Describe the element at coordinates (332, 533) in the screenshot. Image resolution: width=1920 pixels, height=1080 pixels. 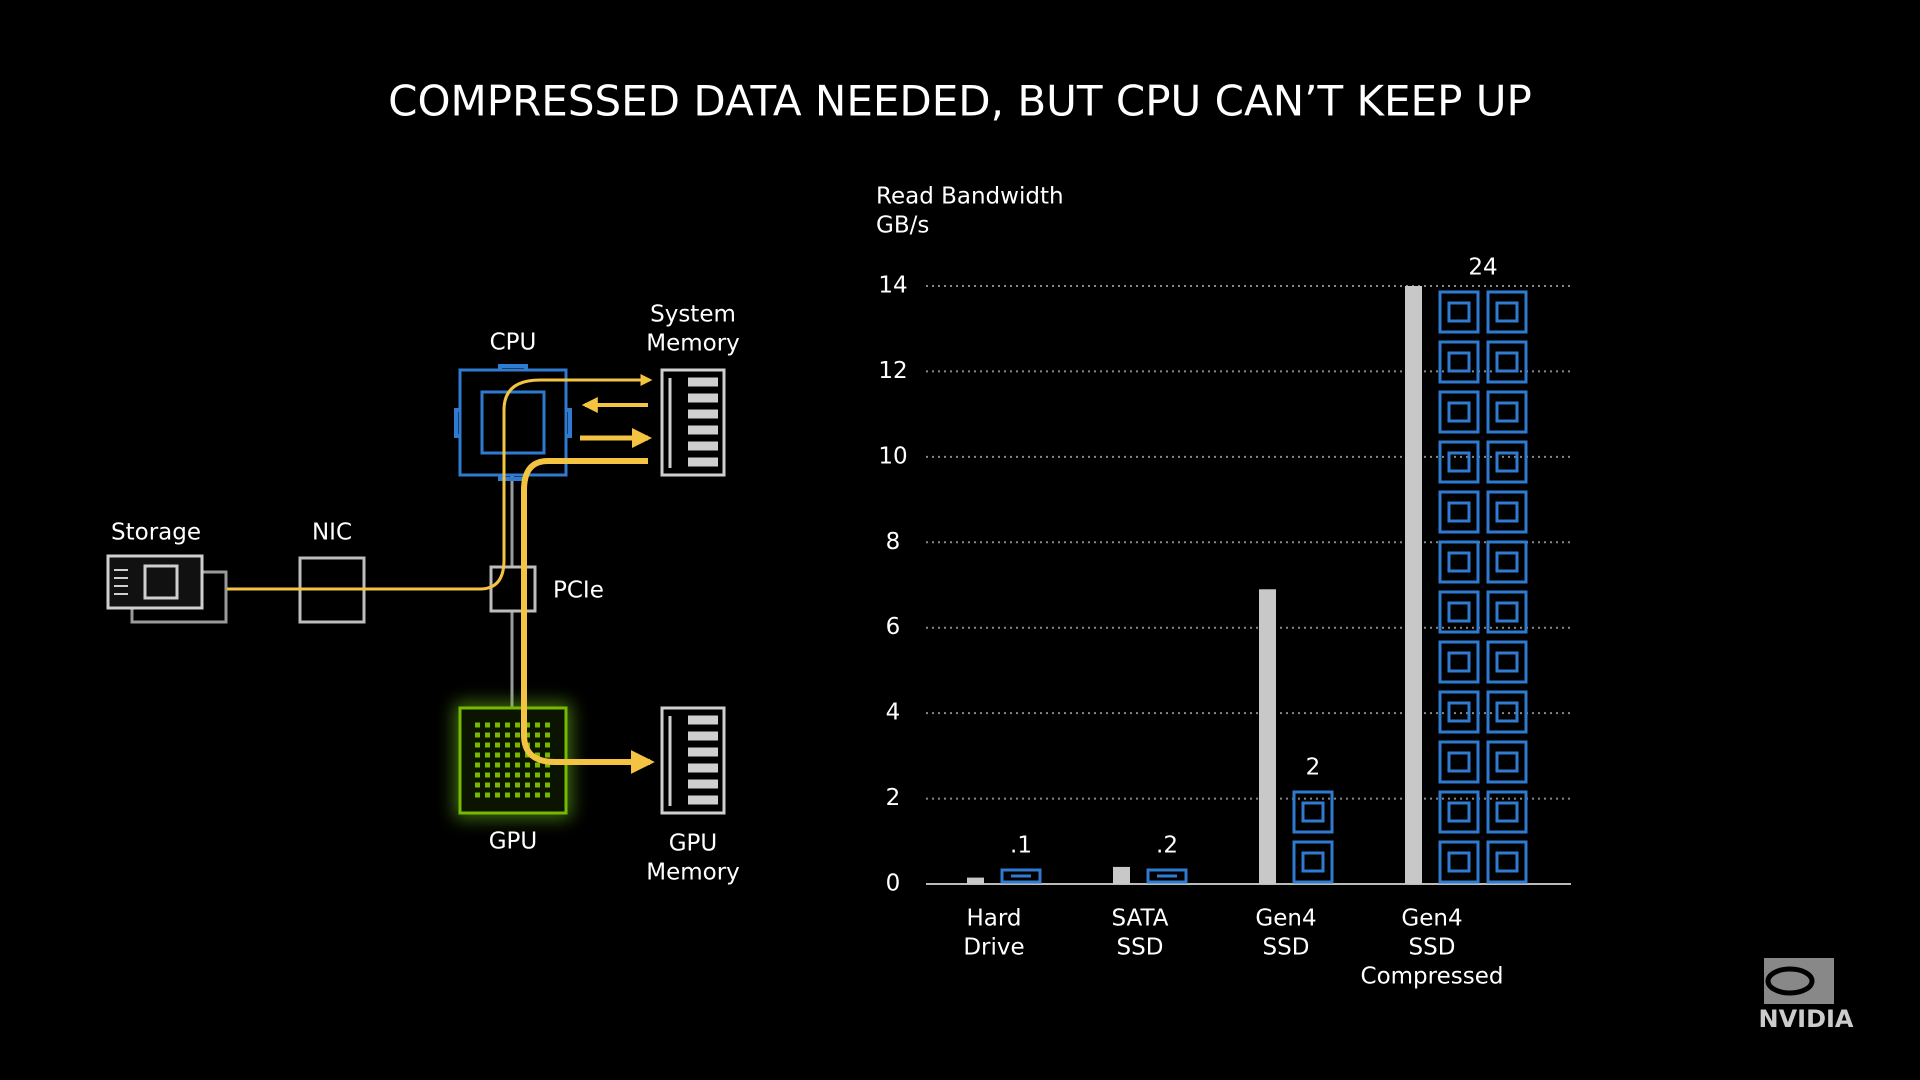
I see `nic-label: NIC` at that location.